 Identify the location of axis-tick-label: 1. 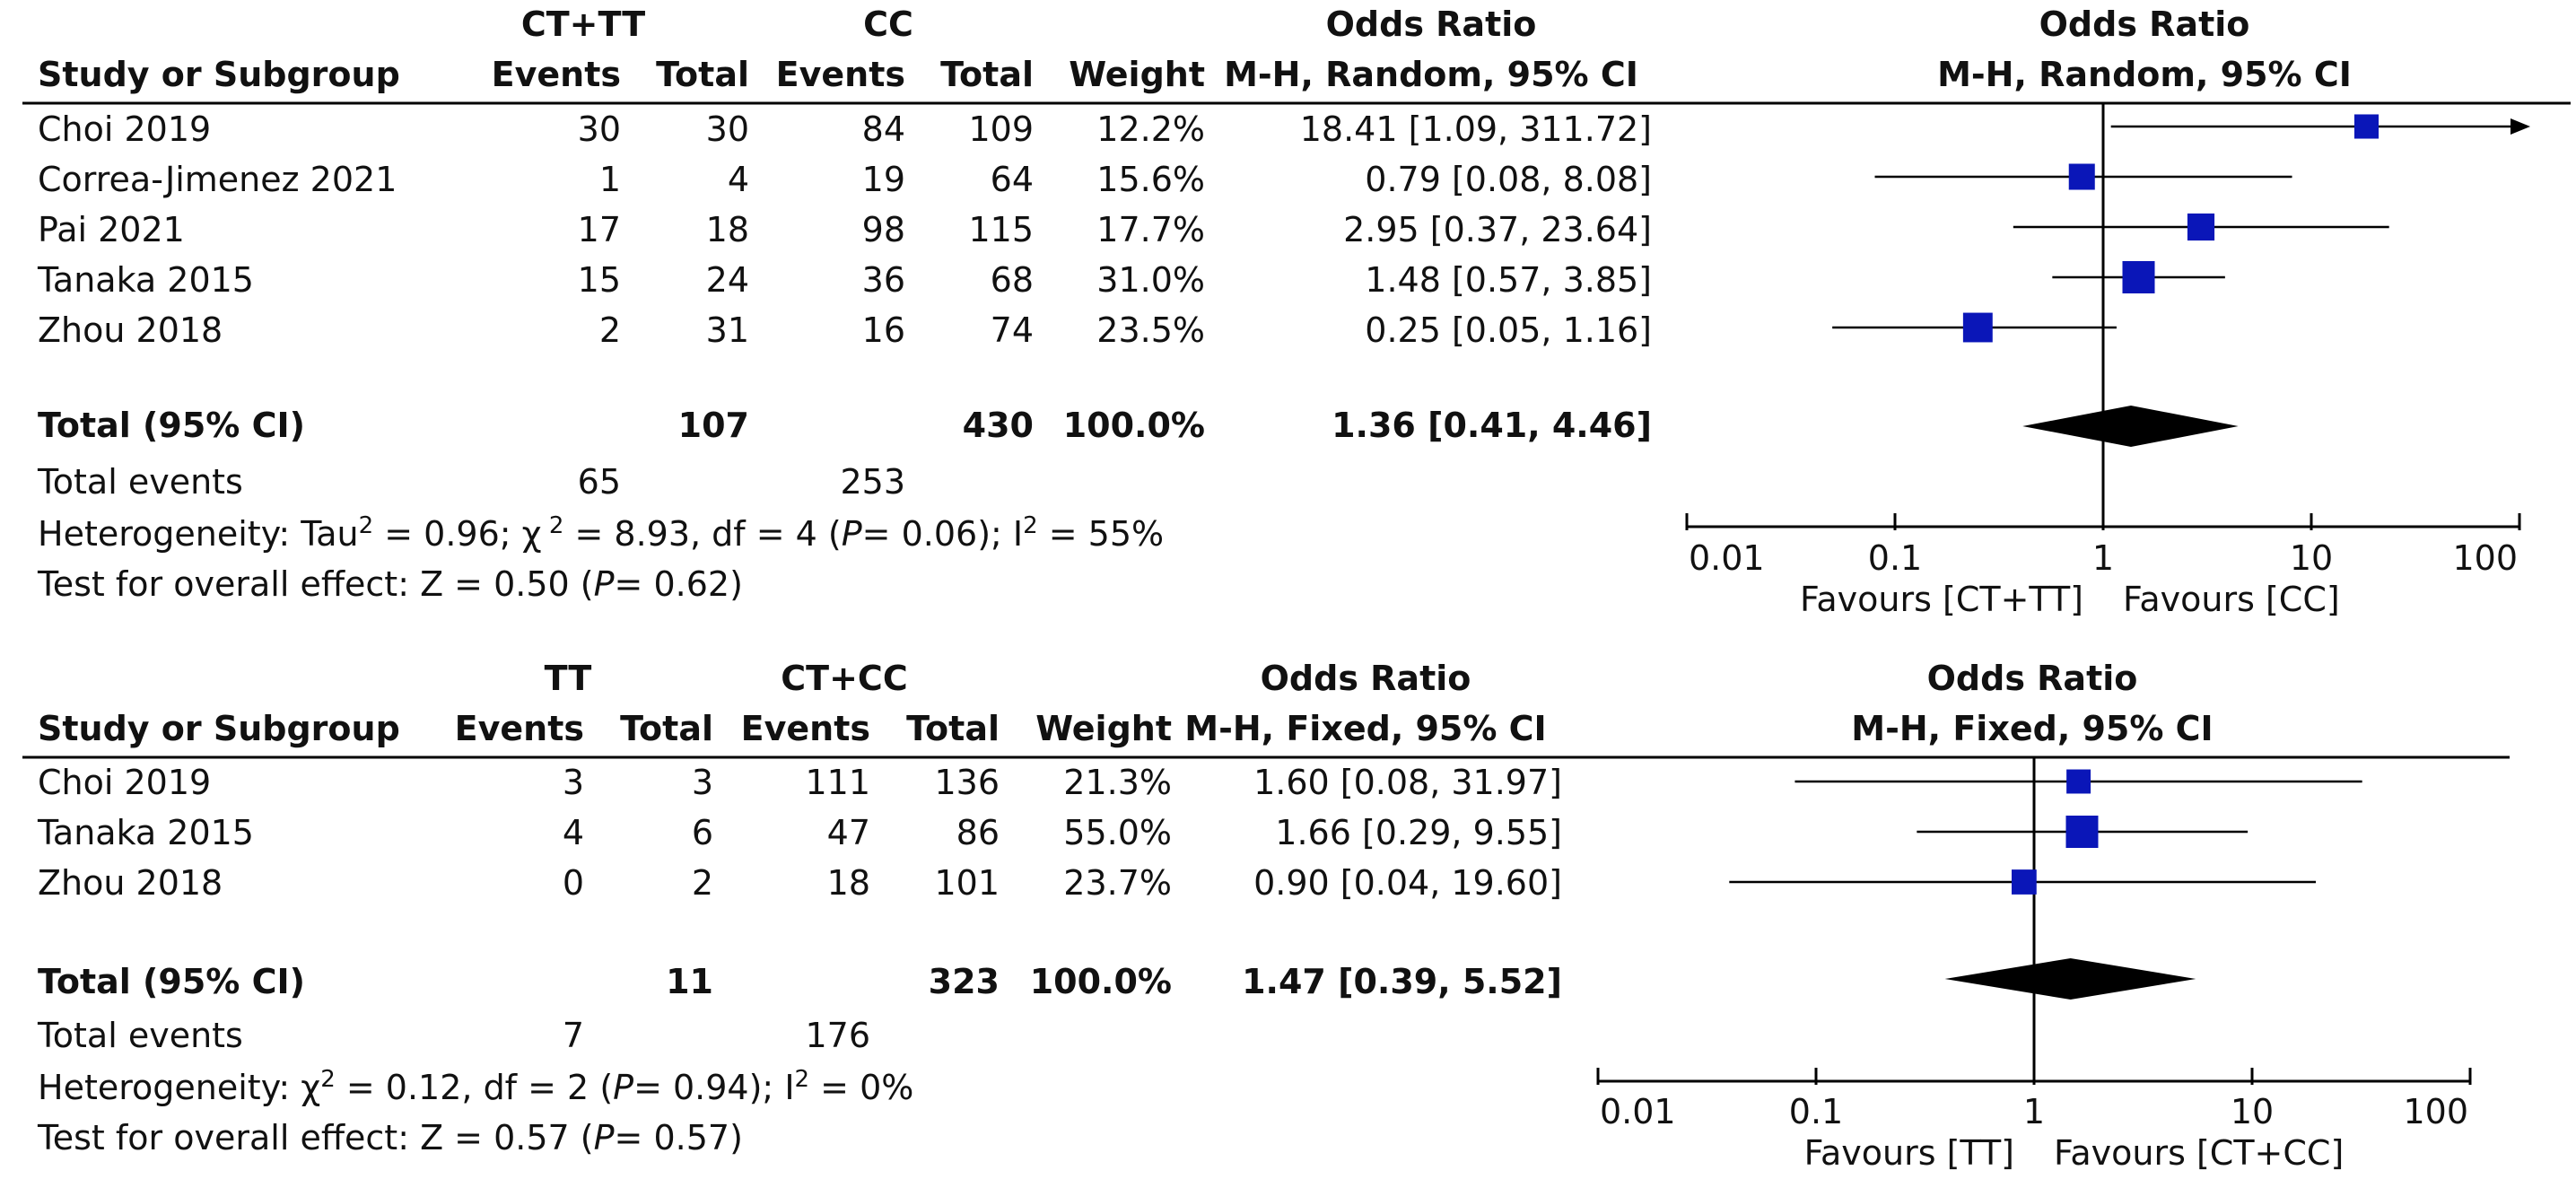
(2034, 1111).